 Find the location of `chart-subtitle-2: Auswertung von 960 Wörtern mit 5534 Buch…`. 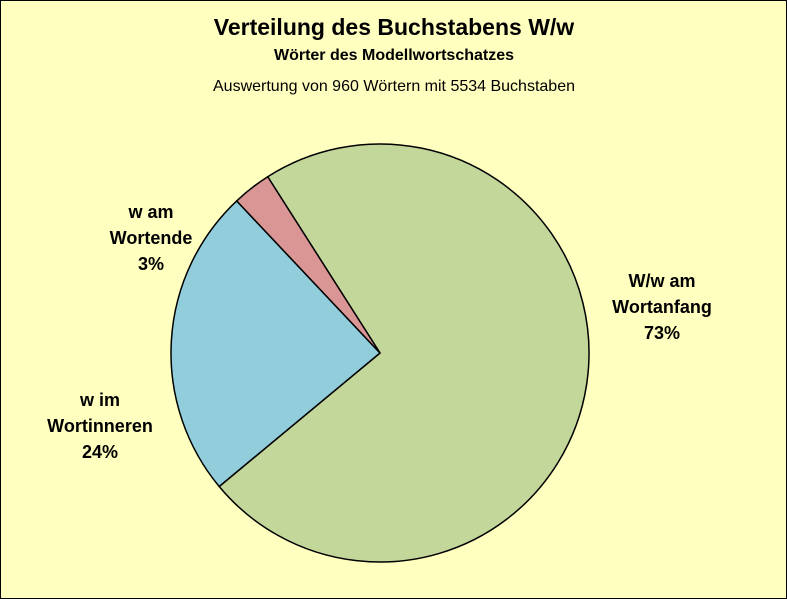

chart-subtitle-2: Auswertung von 960 Wörtern mit 5534 Buch… is located at coordinates (394, 86).